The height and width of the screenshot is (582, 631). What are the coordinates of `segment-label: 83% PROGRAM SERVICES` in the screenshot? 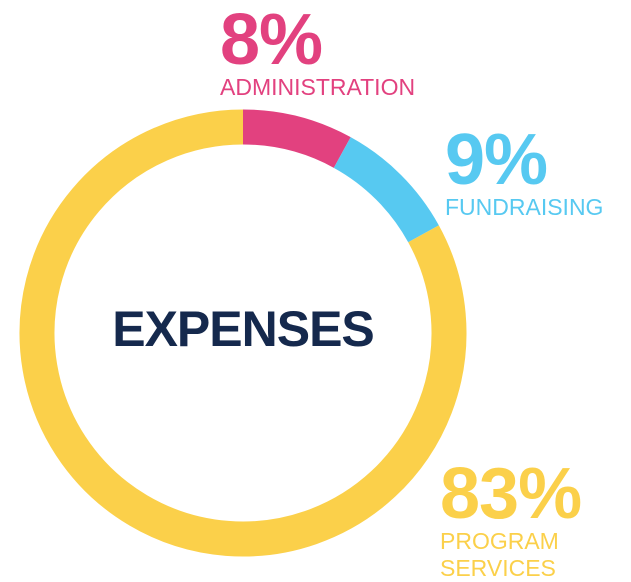 It's located at (520, 520).